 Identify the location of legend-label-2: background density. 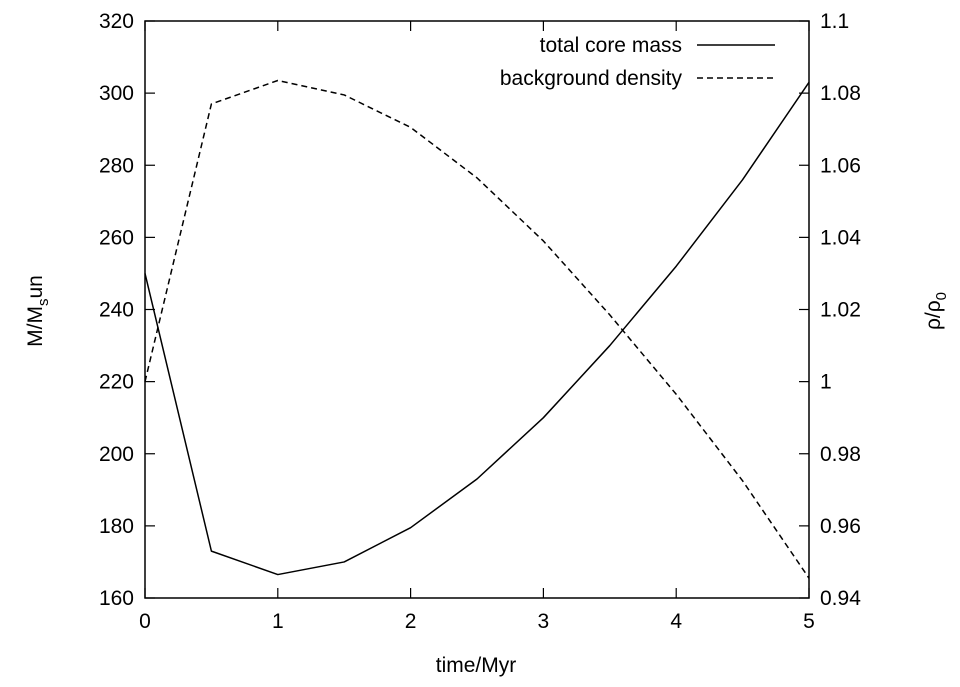
(591, 78).